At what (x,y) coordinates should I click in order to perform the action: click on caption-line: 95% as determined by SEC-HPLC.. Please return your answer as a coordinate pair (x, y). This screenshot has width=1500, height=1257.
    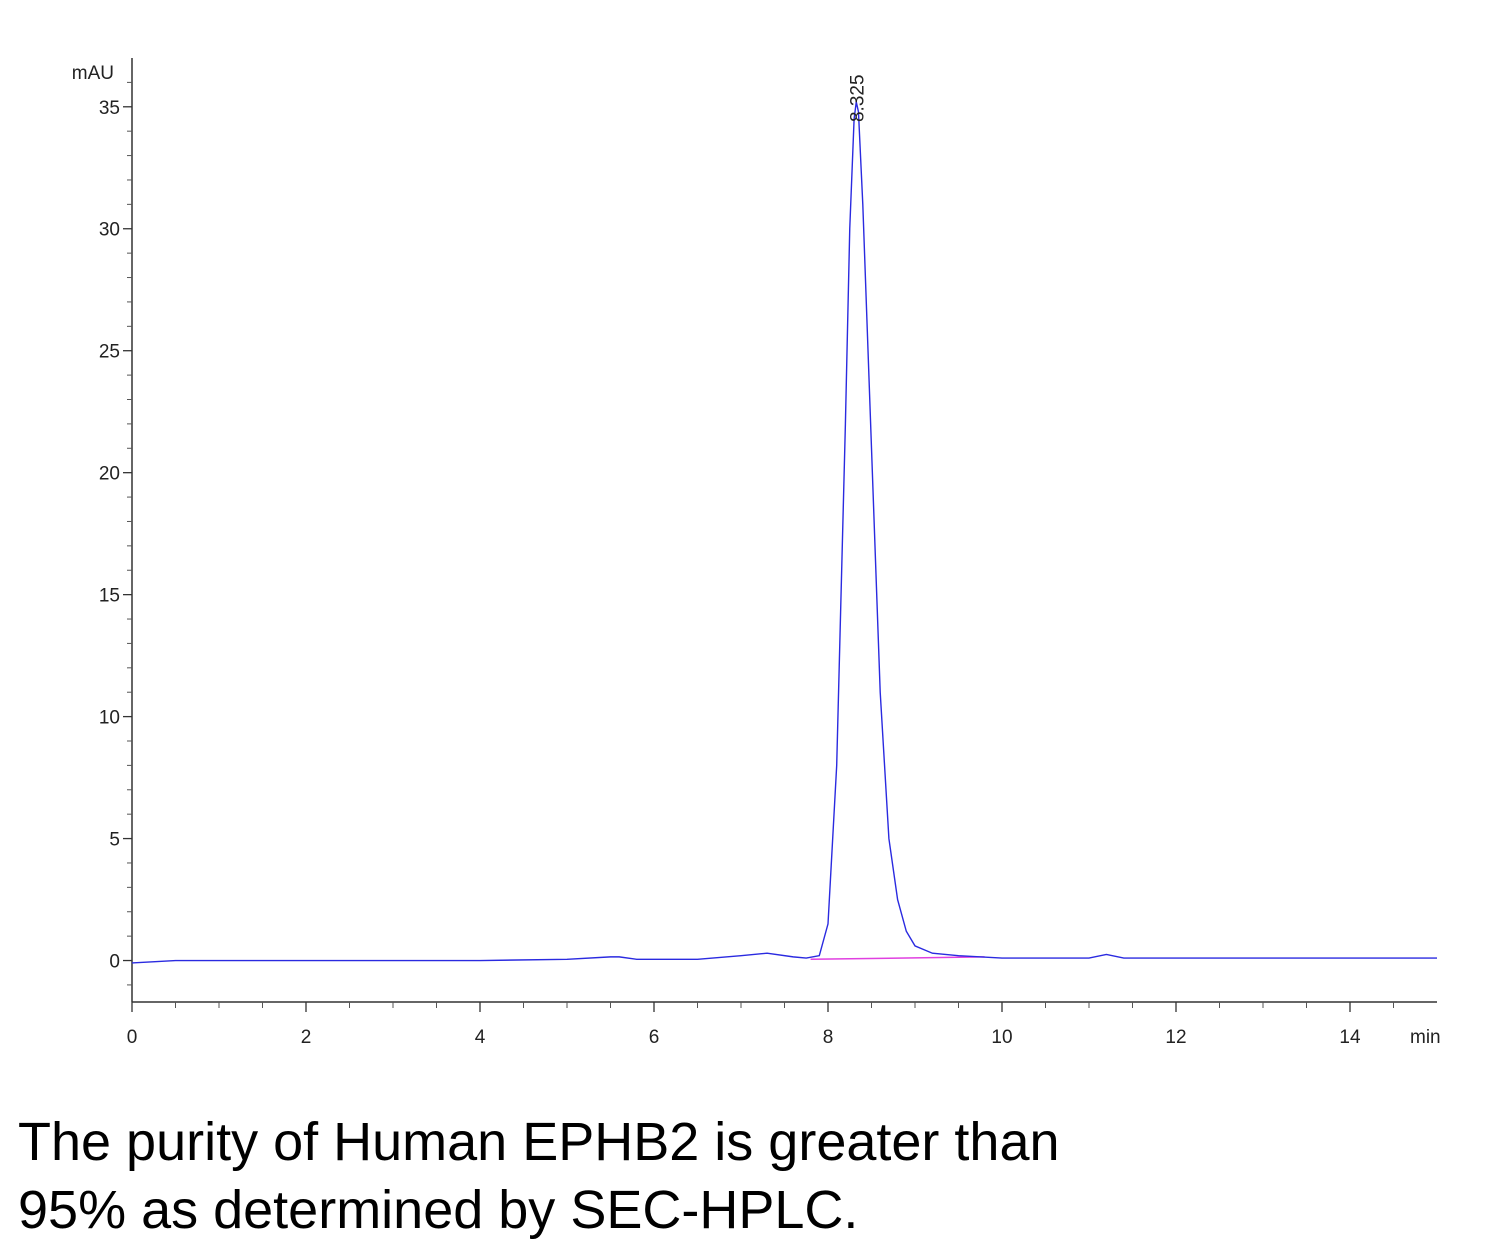
    Looking at the image, I should click on (438, 1210).